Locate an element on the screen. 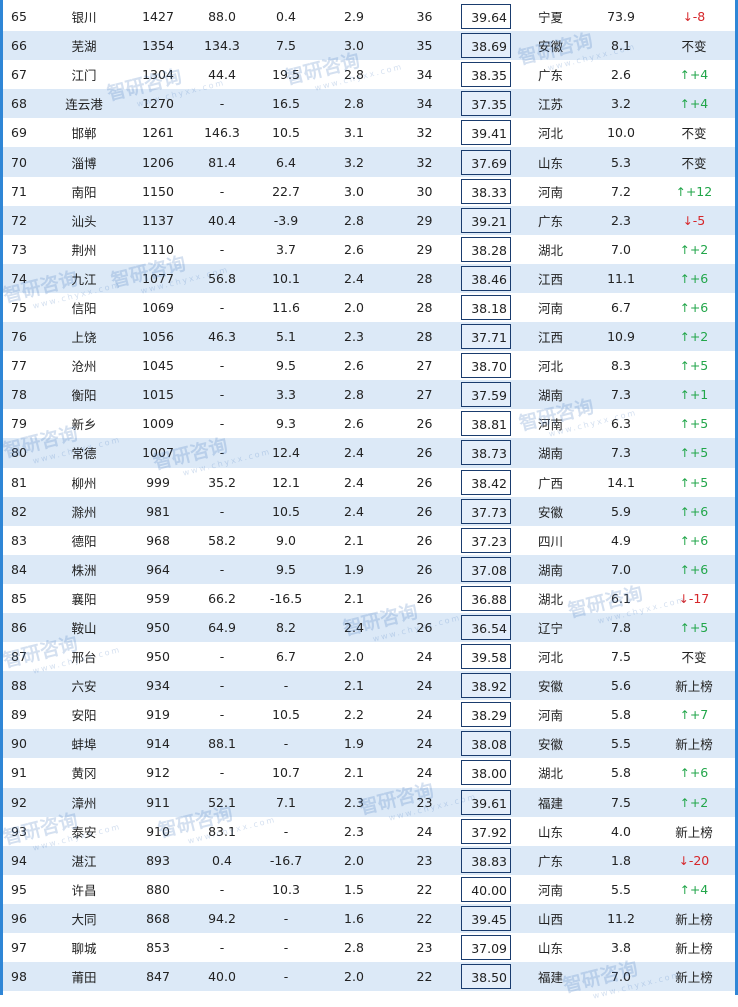 This screenshot has height=1007, width=738. rank-cell: 78 is located at coordinates (23, 395).